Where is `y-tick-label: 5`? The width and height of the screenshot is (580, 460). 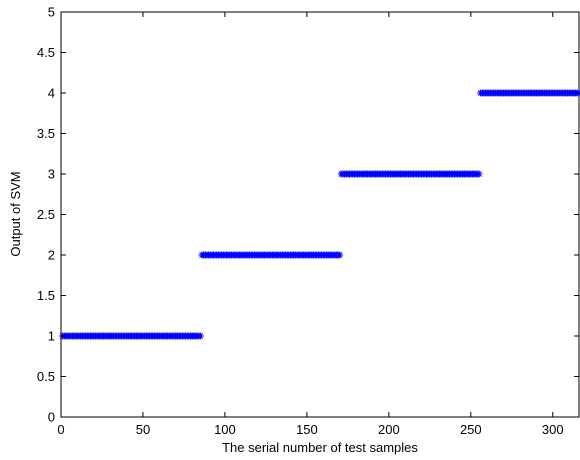
y-tick-label: 5 is located at coordinates (51, 12).